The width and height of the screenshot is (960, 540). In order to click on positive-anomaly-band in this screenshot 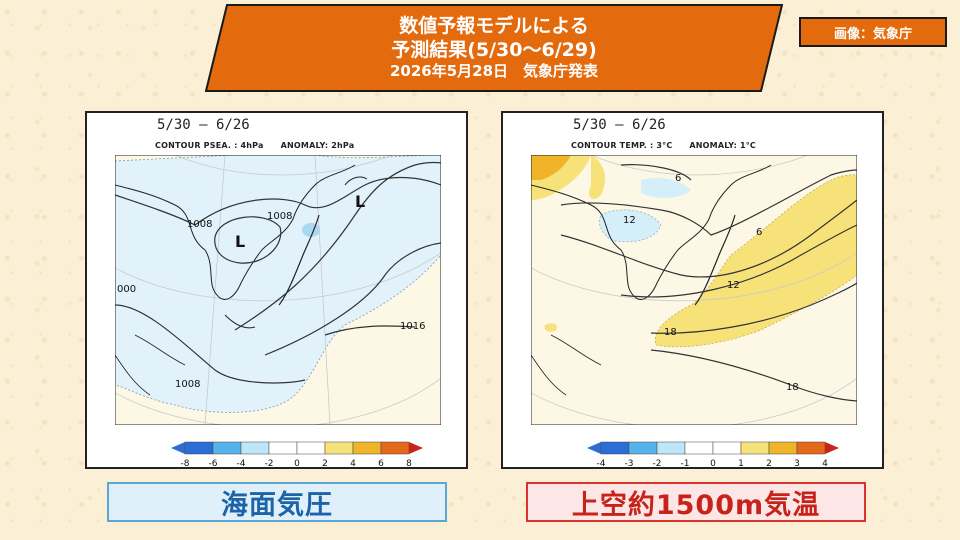, I will do `click(755, 261)`.